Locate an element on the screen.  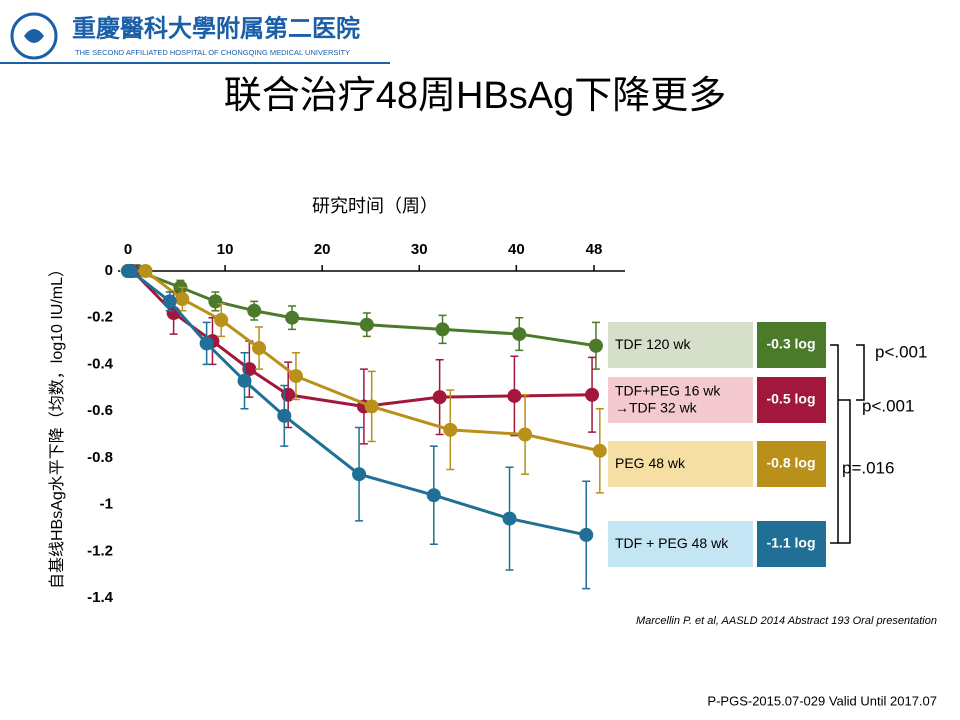
effect-label: -0.3 log is located at coordinates (790, 344).